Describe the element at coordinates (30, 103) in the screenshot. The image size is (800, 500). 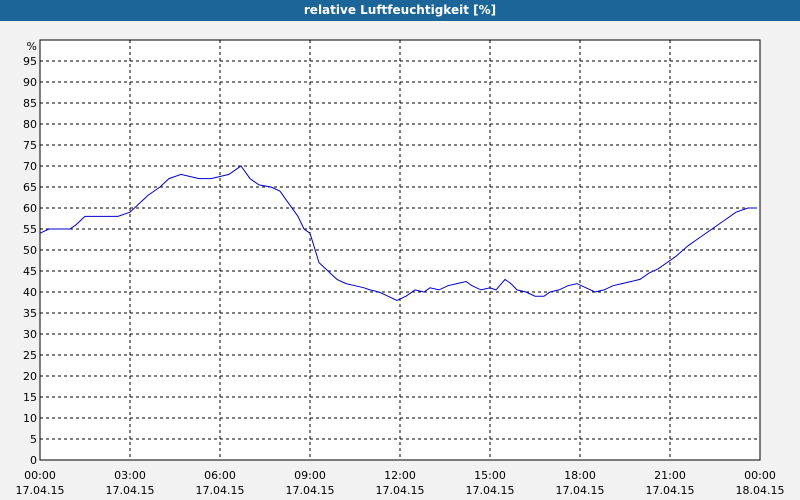
I see `y-tick-label: 85` at that location.